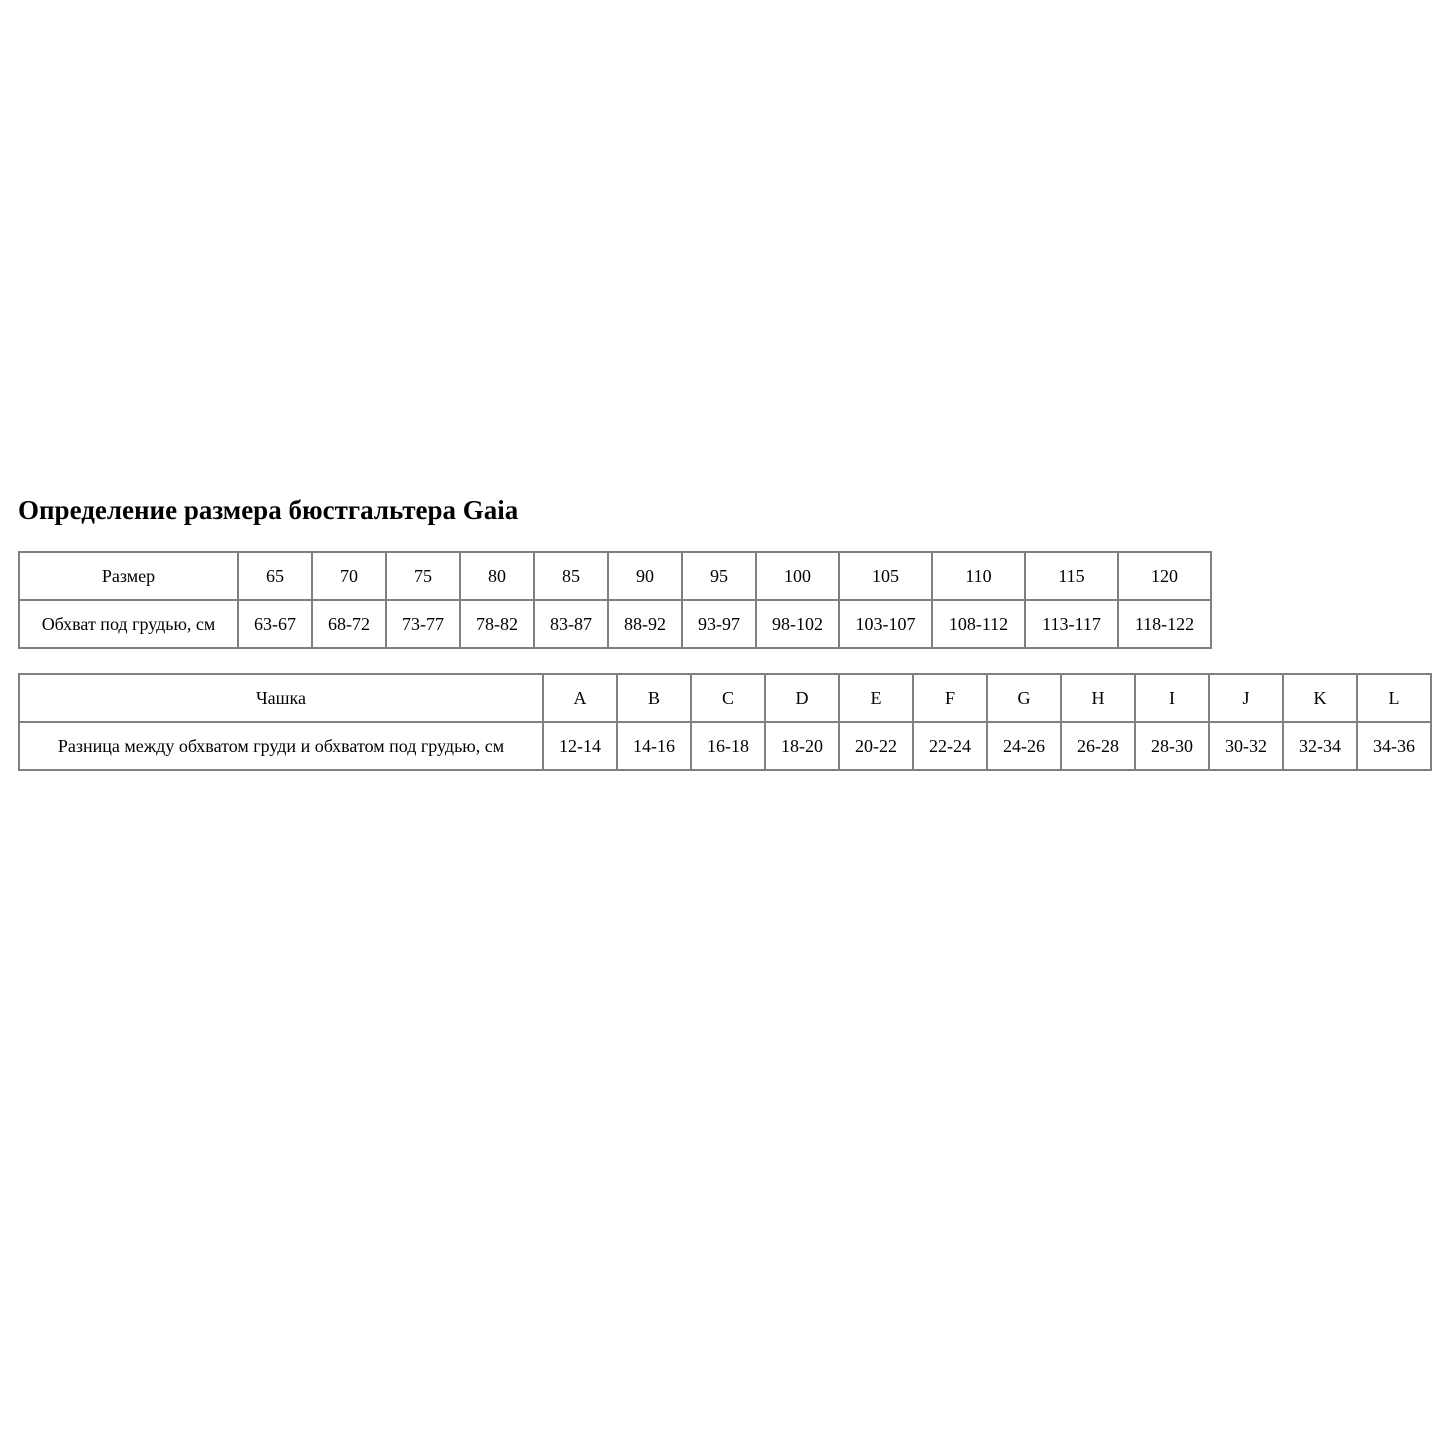 This screenshot has width=1450, height=1450. Describe the element at coordinates (1071, 576) in the screenshot. I see `size-cell: 115` at that location.